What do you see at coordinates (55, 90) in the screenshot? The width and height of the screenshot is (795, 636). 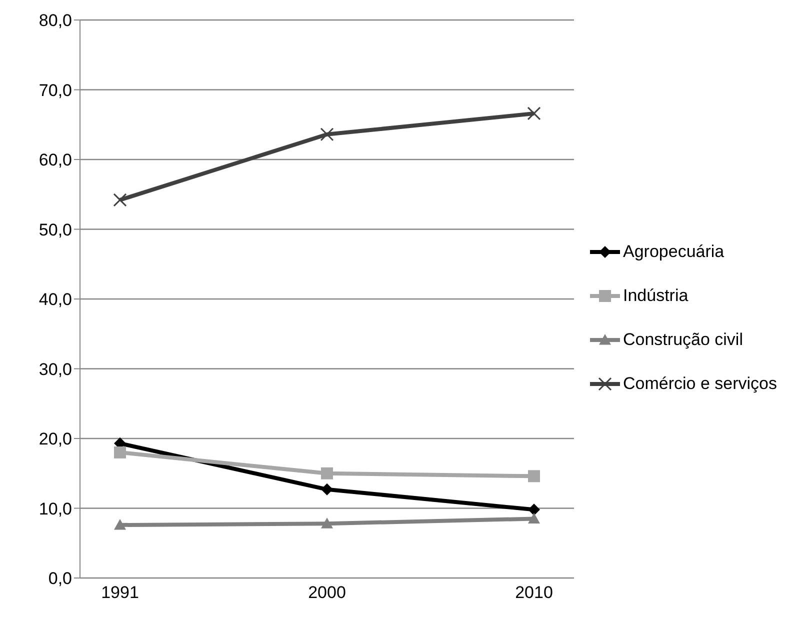 I see `y-tick-label: 70,0` at bounding box center [55, 90].